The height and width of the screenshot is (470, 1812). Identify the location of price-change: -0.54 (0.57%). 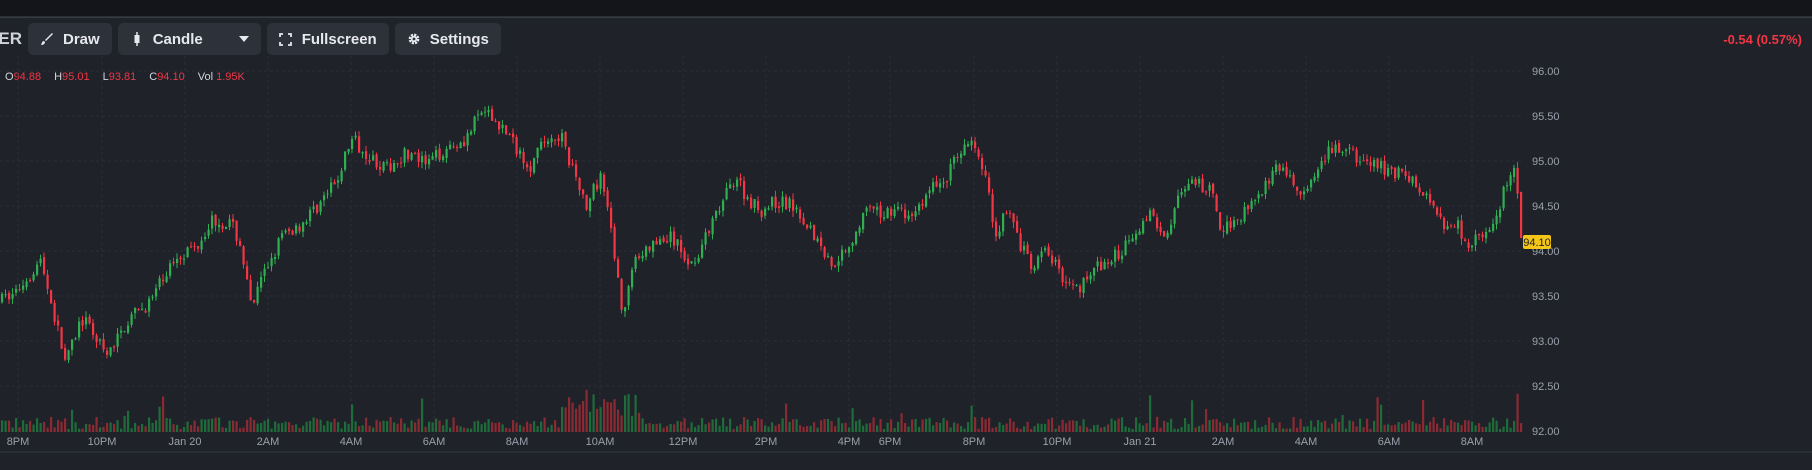
(1762, 39).